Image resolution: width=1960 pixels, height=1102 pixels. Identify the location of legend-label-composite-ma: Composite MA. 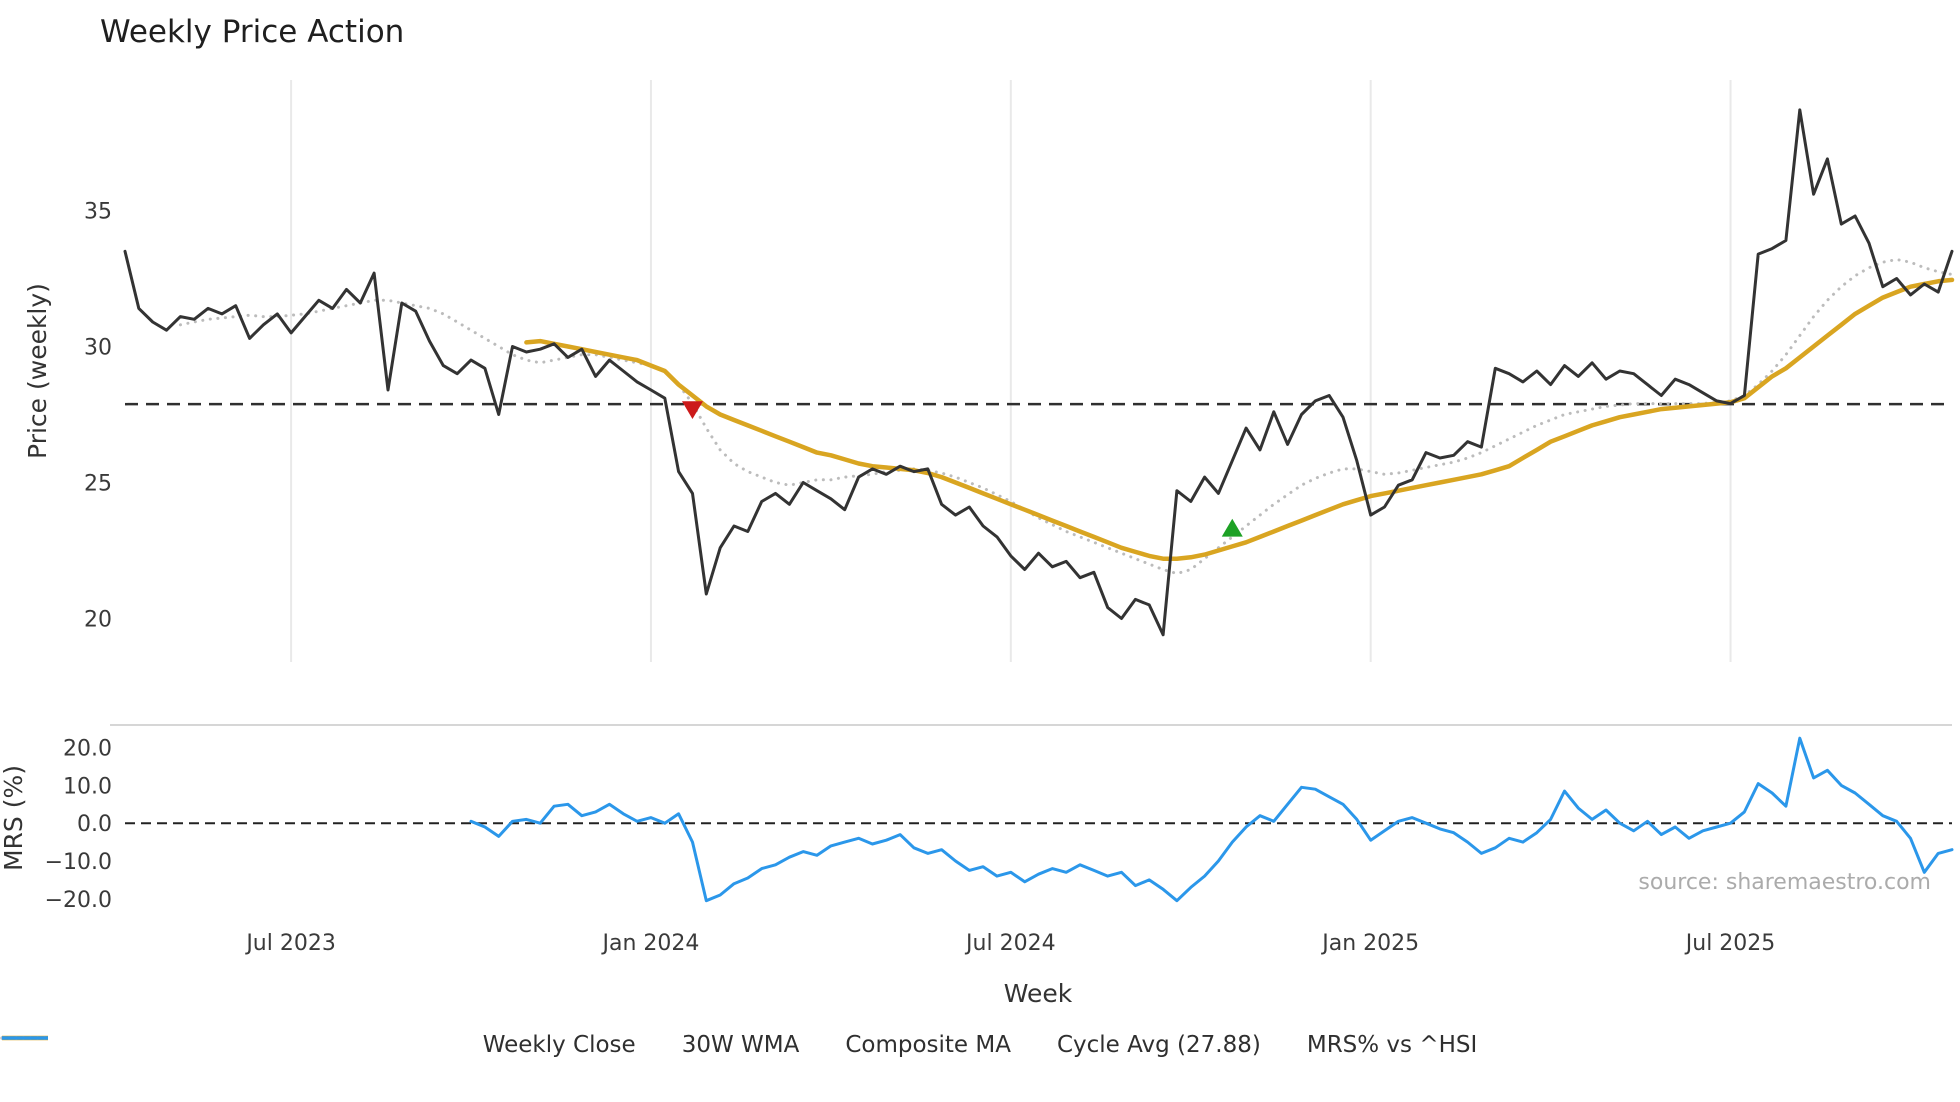
(928, 1045).